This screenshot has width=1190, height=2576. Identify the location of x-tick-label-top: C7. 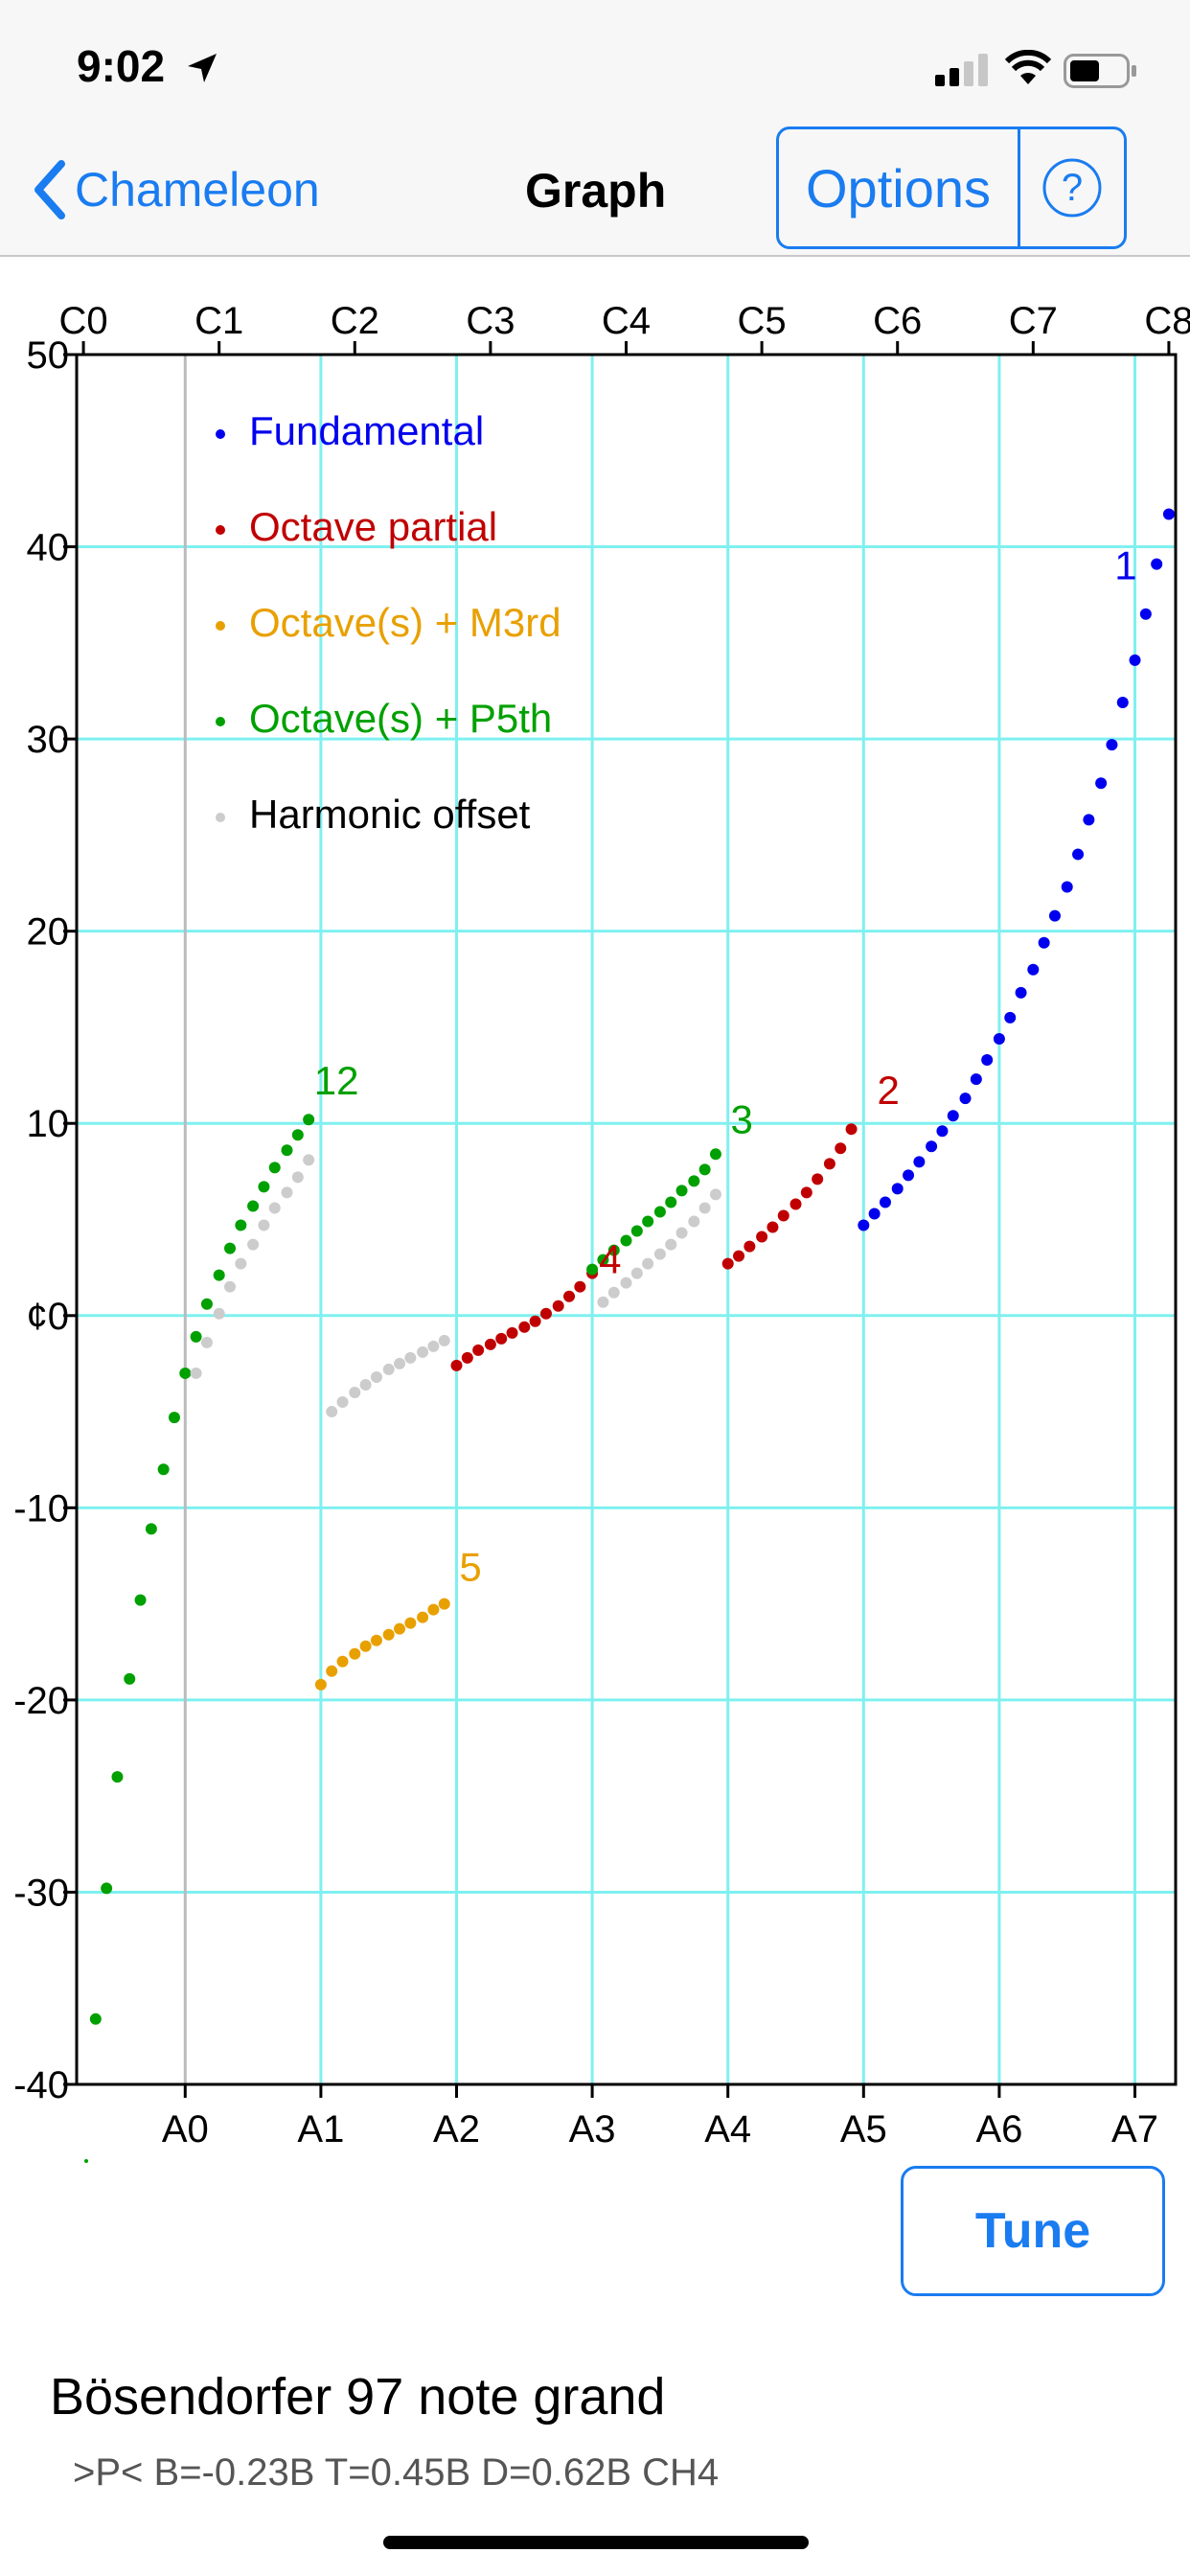
(1034, 321).